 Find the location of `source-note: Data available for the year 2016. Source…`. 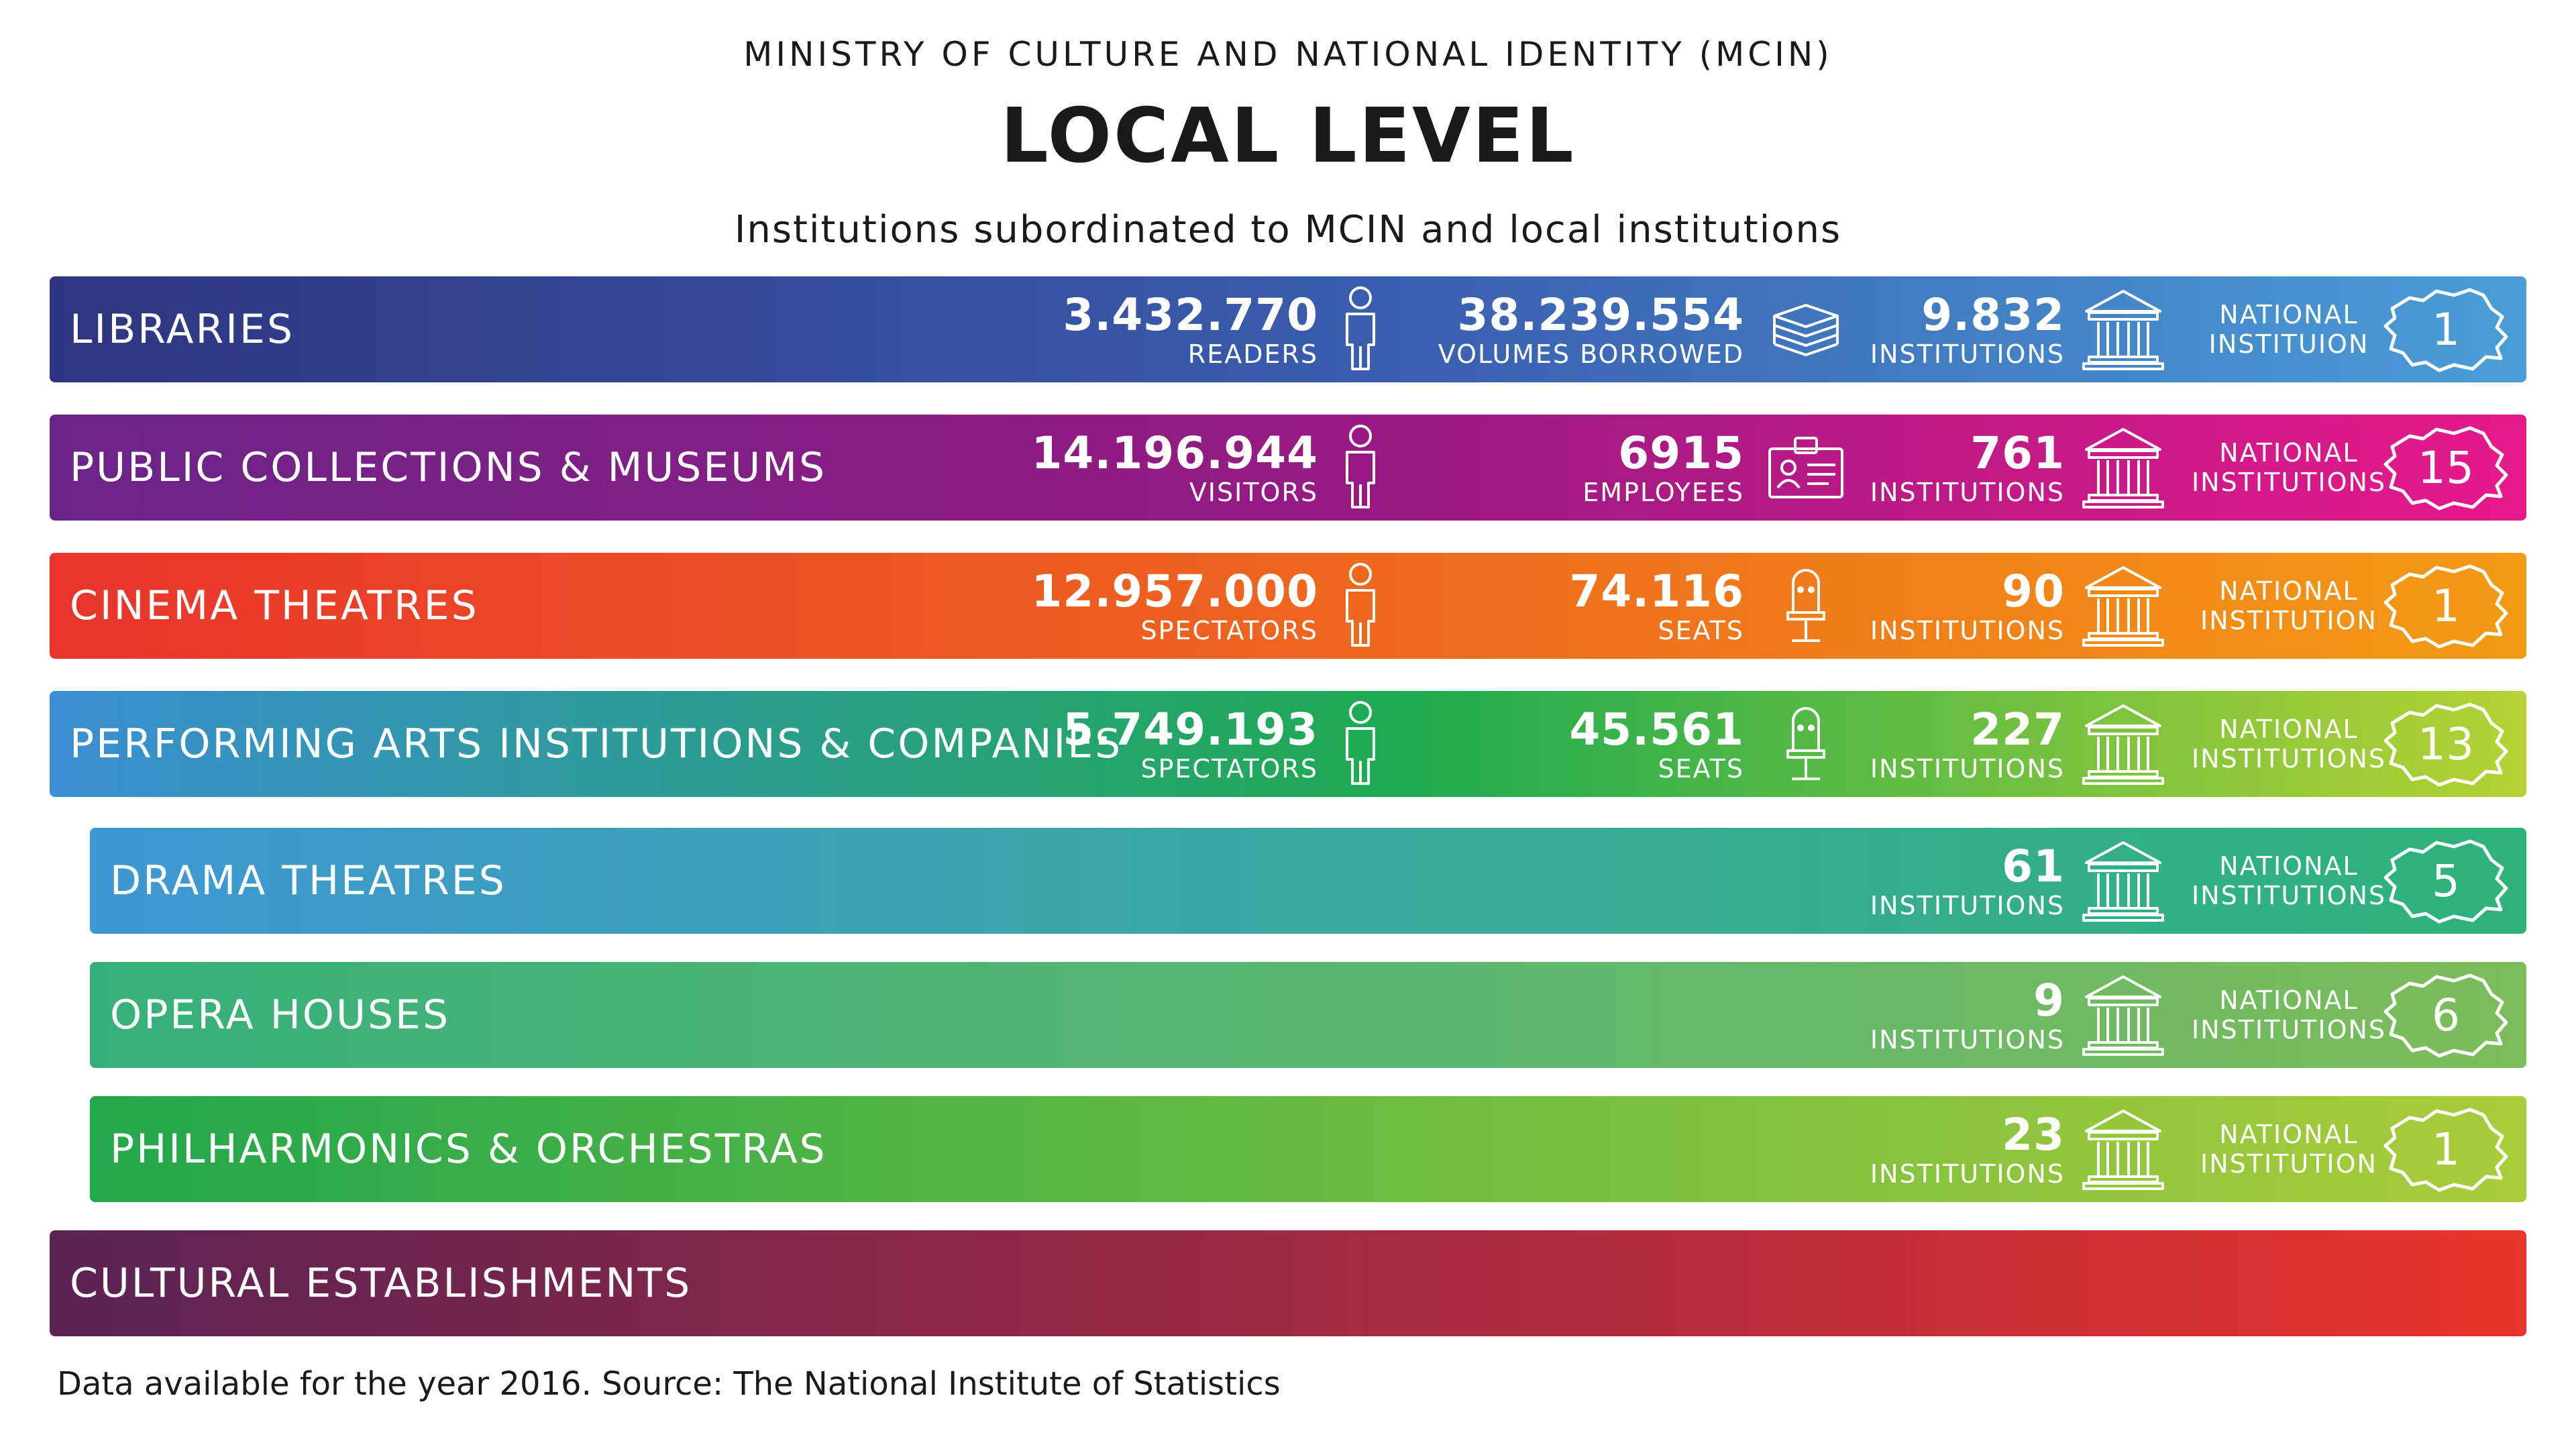

source-note: Data available for the year 2016. Source… is located at coordinates (669, 1384).